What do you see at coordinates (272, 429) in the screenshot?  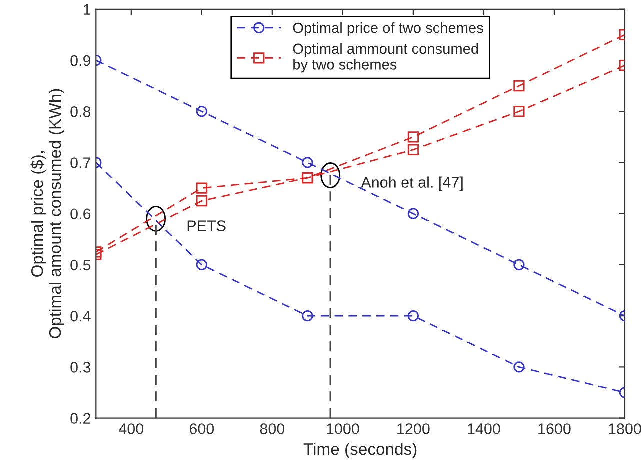 I see `x-tick-label: 800` at bounding box center [272, 429].